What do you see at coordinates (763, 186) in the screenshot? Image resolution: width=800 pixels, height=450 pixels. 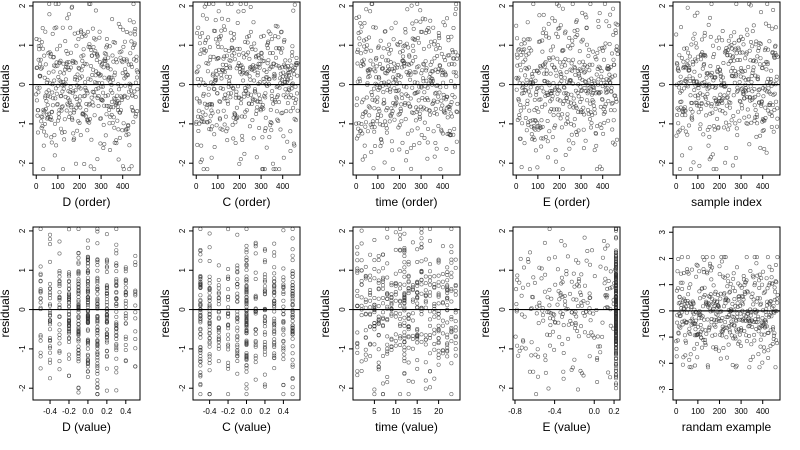 I see `x-tick-label: 400` at bounding box center [763, 186].